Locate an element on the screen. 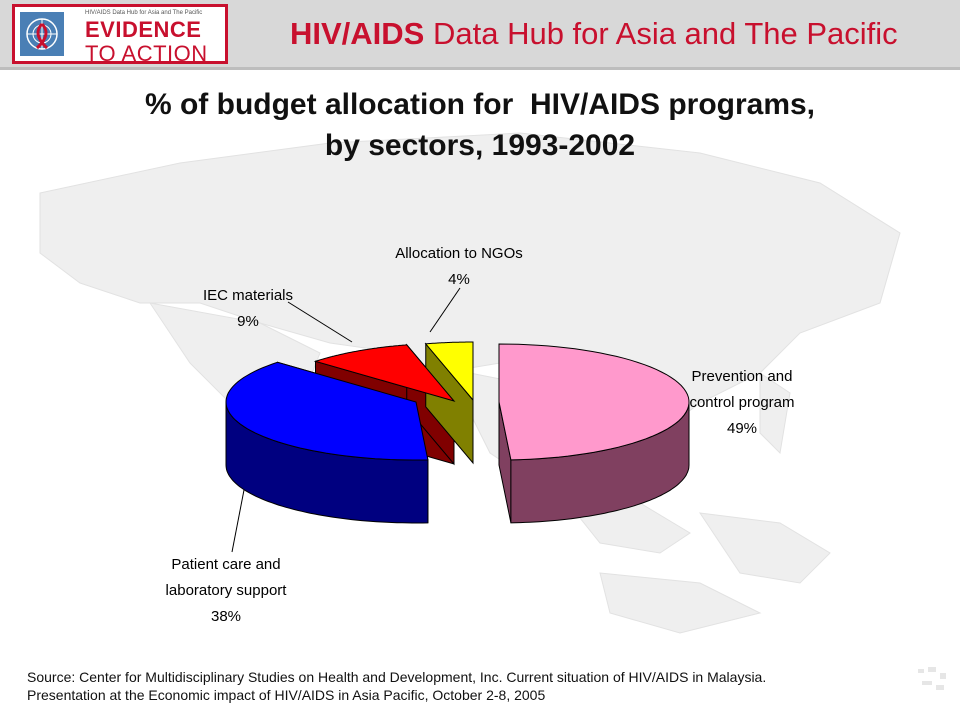 The height and width of the screenshot is (720, 960). pie-slice-allocation-to-ngos-label-line-1: Allocation to NGOs is located at coordinates (459, 253).